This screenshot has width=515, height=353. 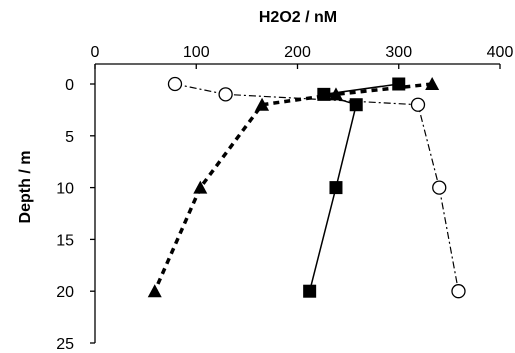 I want to click on x-tick-label: 300, so click(x=398, y=52).